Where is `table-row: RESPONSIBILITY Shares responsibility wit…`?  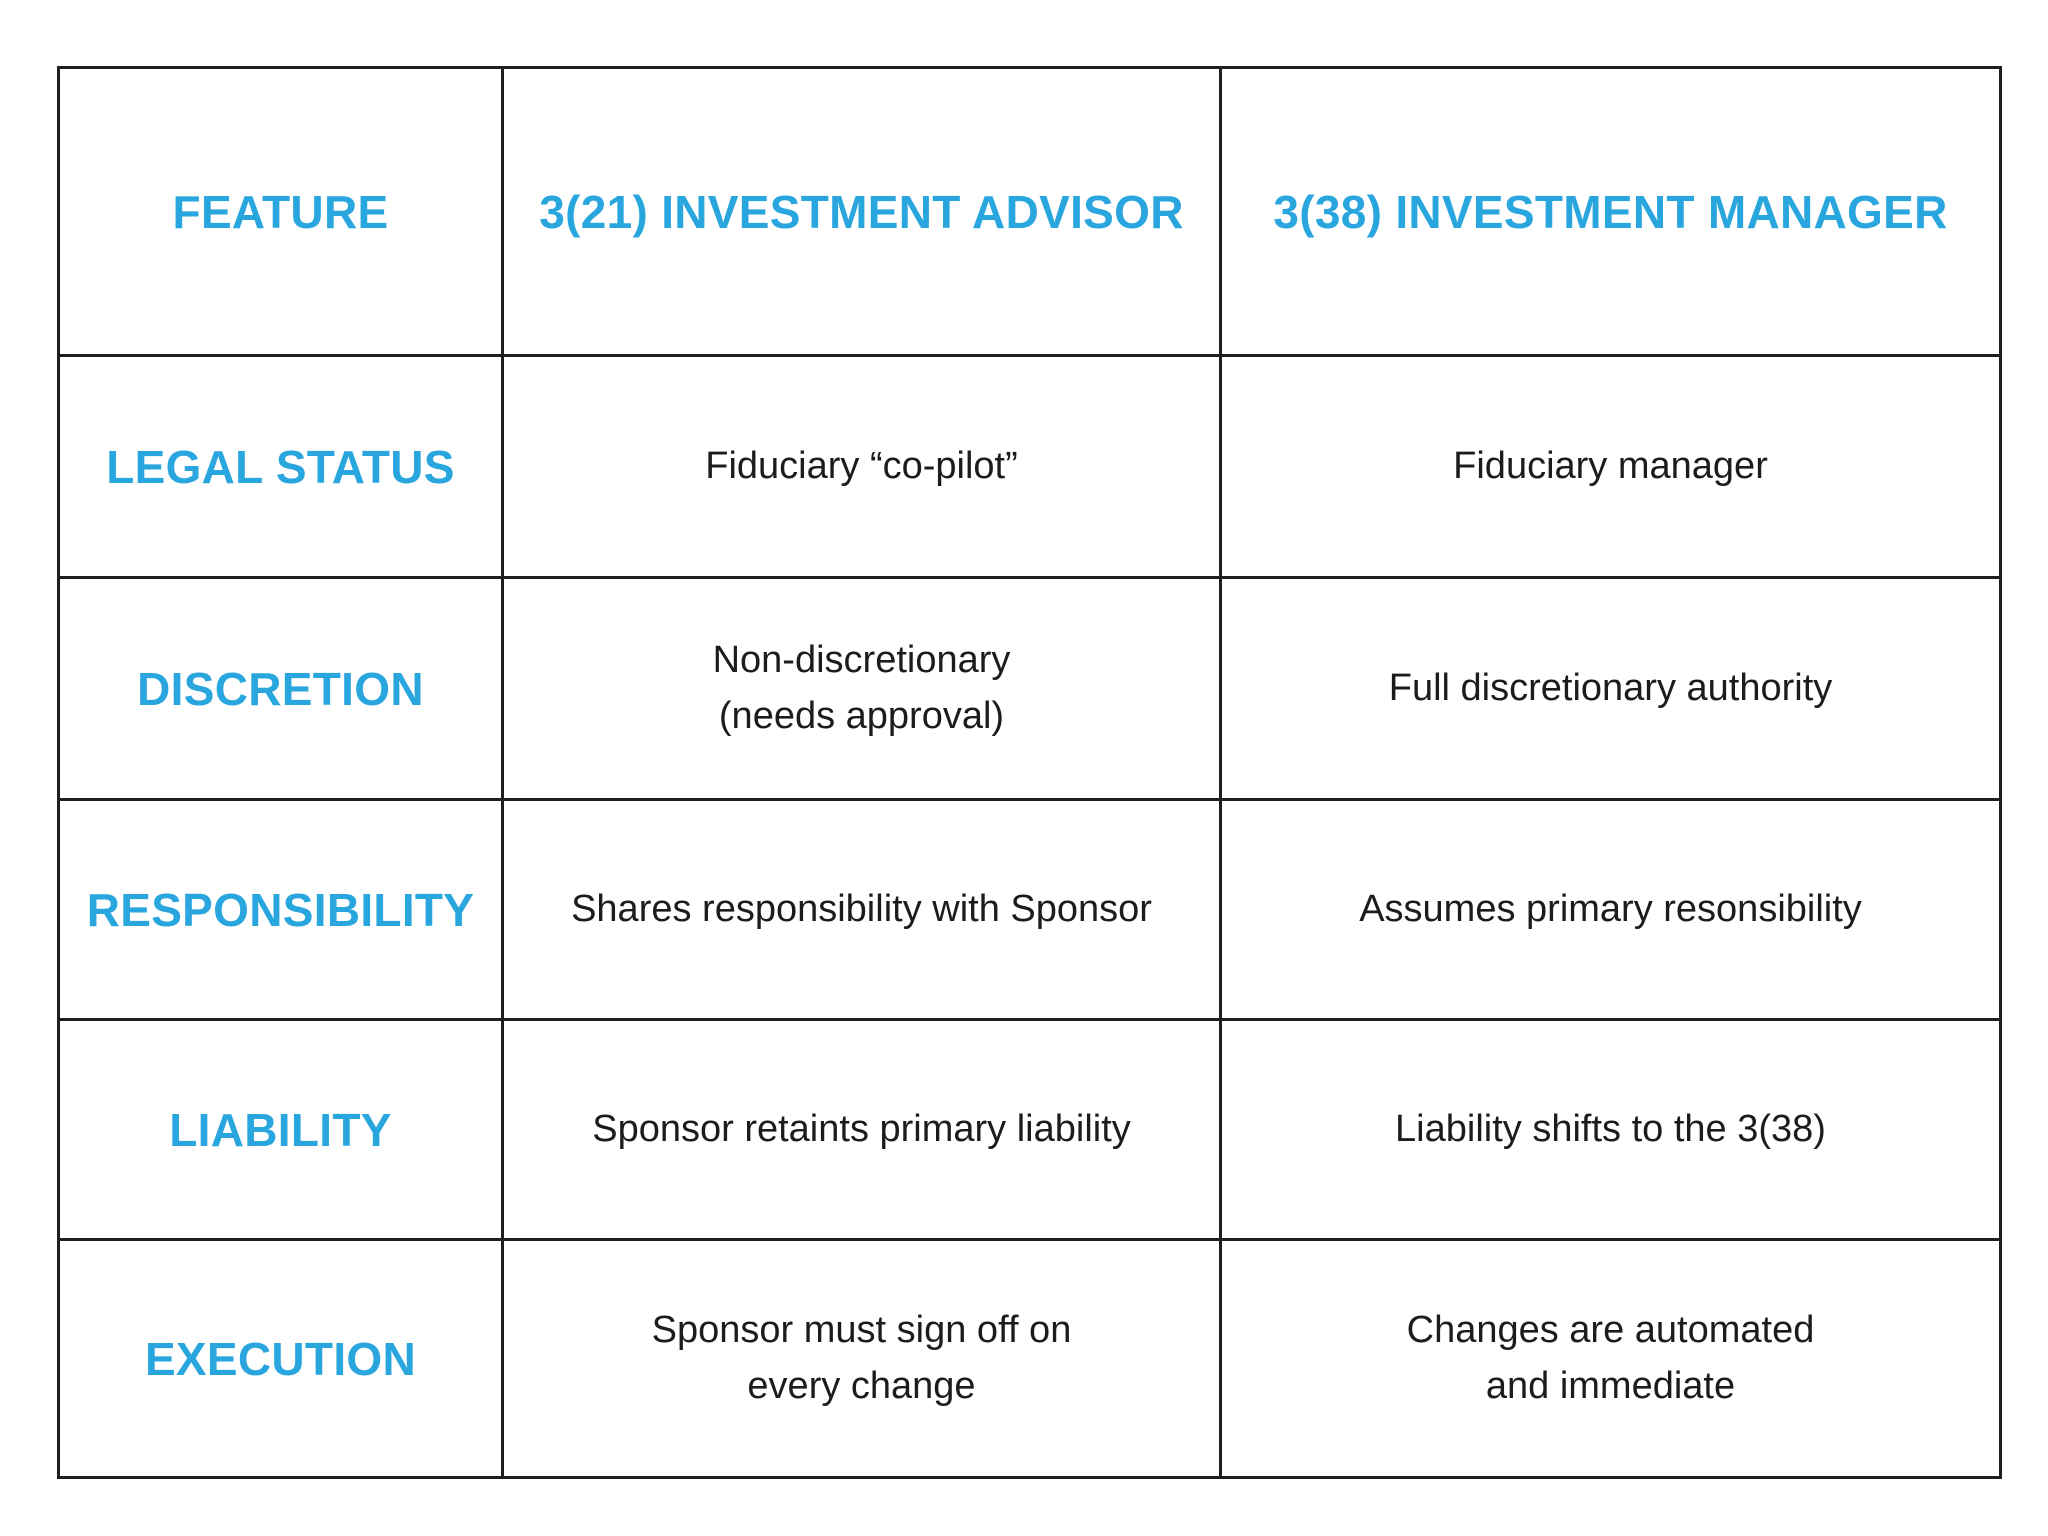
table-row: RESPONSIBILITY Shares responsibility wit… is located at coordinates (1029, 909).